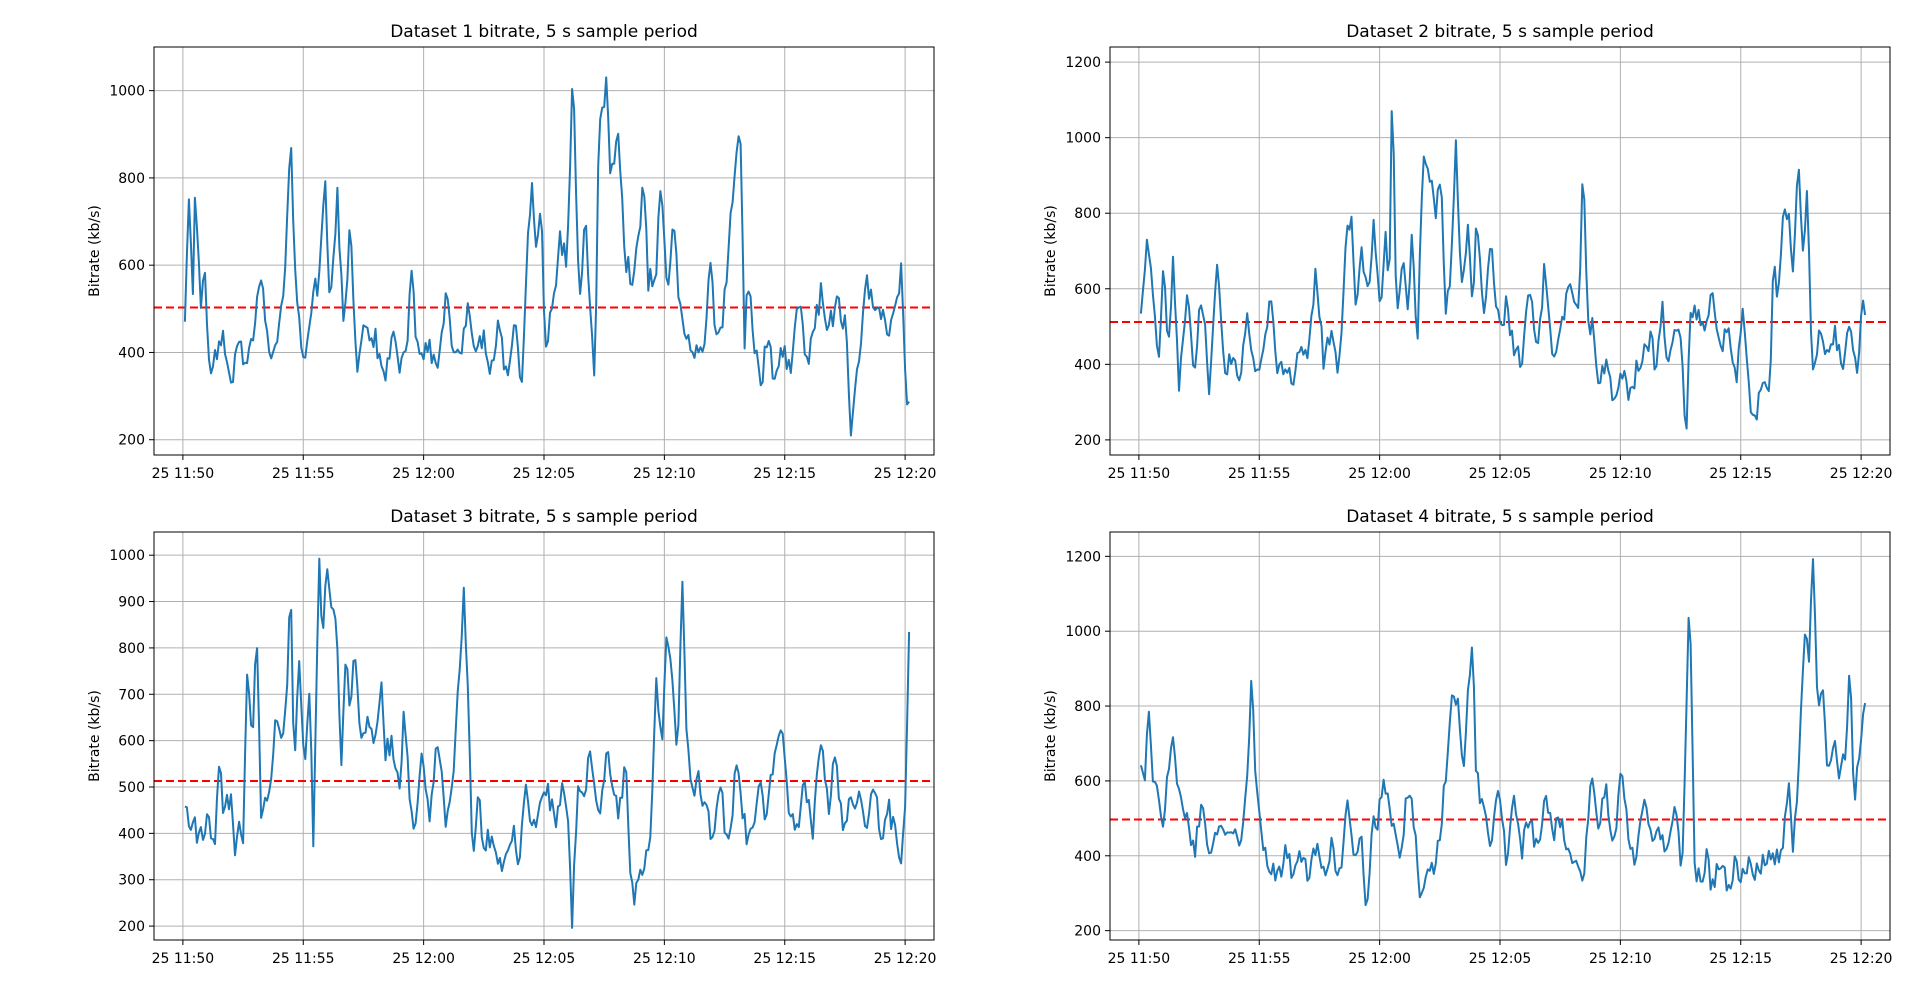 The height and width of the screenshot is (981, 1920). Describe the element at coordinates (544, 517) in the screenshot. I see `chart-title: Dataset 3 bitrate, 5 s sample period` at that location.